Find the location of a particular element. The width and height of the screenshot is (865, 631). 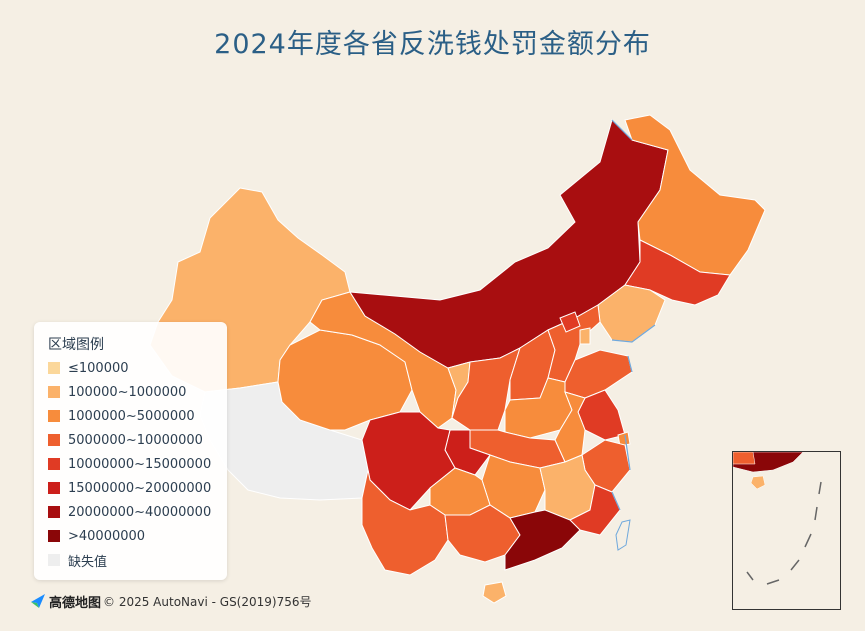

legend-label: 15000000~20000000 is located at coordinates (140, 488).